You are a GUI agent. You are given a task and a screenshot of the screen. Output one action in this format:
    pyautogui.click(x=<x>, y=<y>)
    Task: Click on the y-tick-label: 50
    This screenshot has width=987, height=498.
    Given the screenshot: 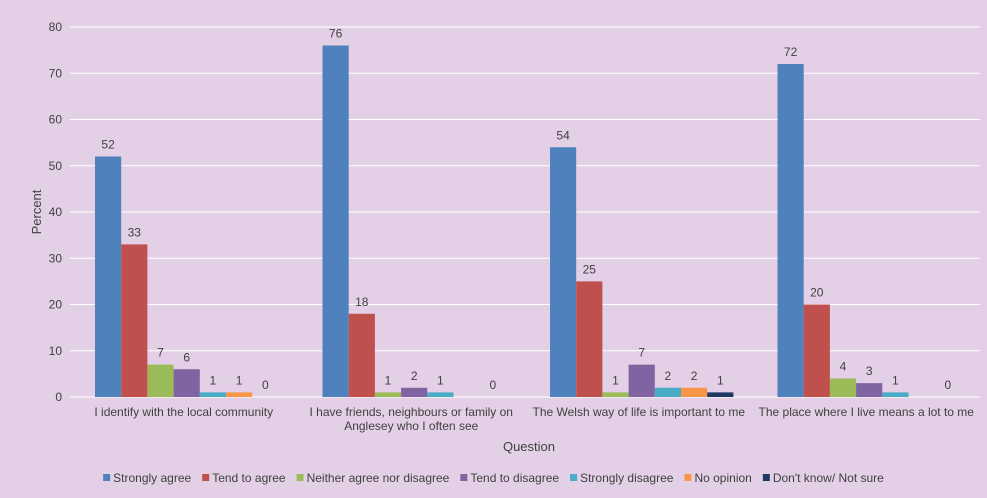 What is the action you would take?
    pyautogui.click(x=56, y=166)
    